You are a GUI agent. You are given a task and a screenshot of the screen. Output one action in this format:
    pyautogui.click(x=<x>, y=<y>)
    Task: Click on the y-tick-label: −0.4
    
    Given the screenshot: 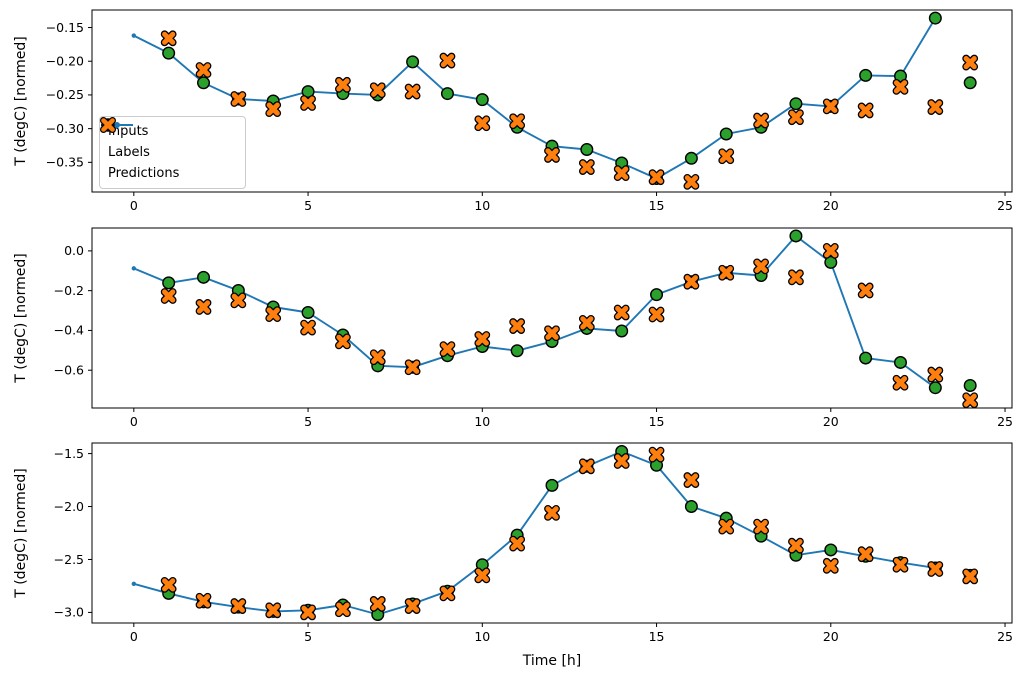 What is the action you would take?
    pyautogui.click(x=69, y=330)
    